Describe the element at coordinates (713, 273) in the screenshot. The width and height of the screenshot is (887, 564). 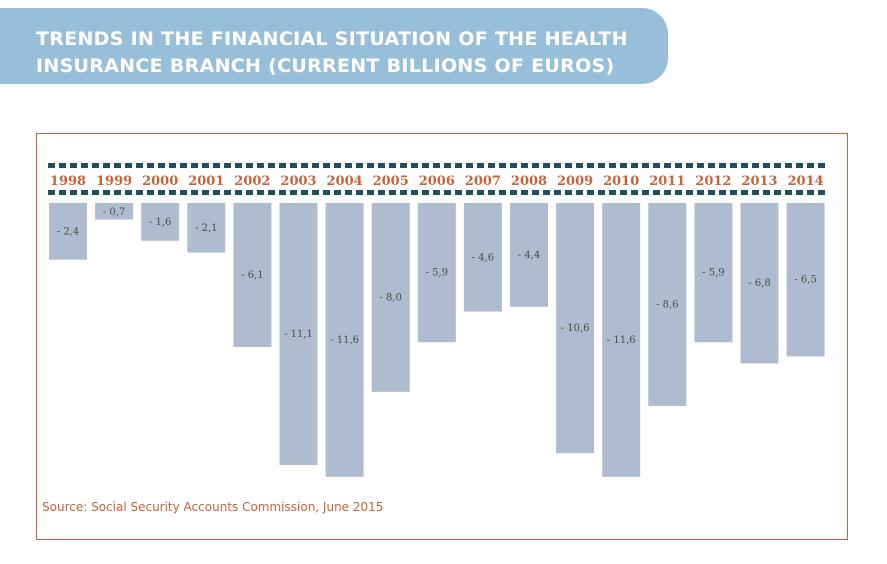
I see `data-label-2012: - 5,9` at that location.